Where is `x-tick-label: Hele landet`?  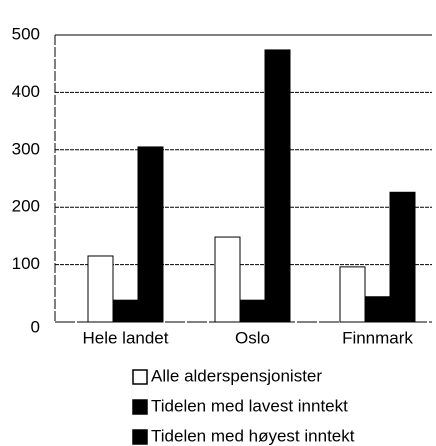
x-tick-label: Hele landet is located at coordinates (125, 337).